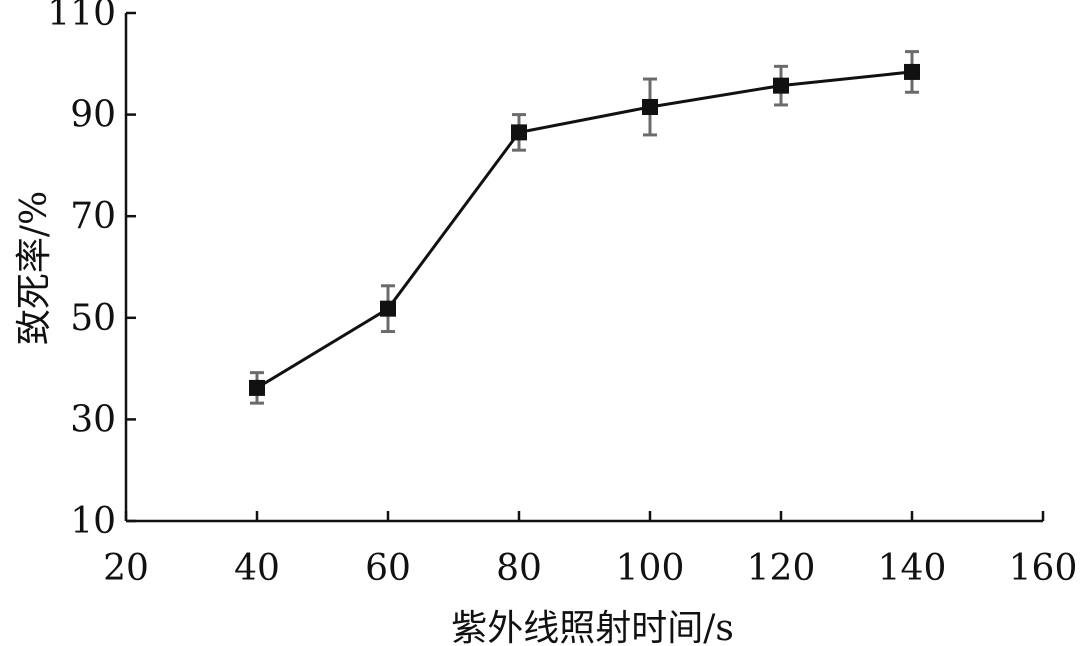 The image size is (1080, 646). Describe the element at coordinates (34, 268) in the screenshot. I see `y-axis-label: 致死率/%` at that location.